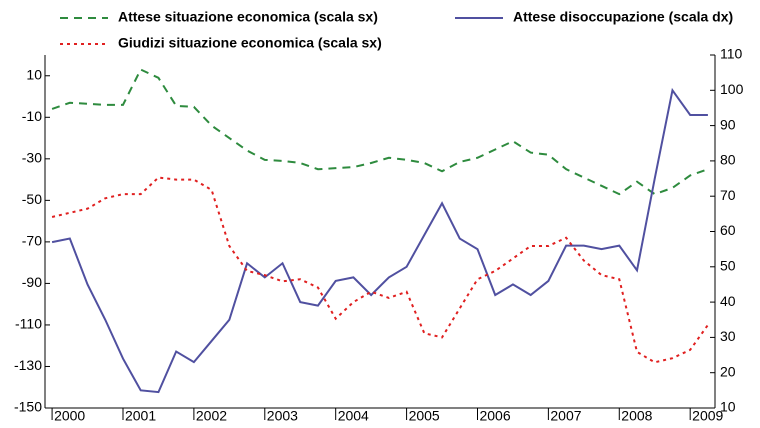 The width and height of the screenshot is (760, 428). Describe the element at coordinates (28, 324) in the screenshot. I see `y-tick-label: -110` at that location.